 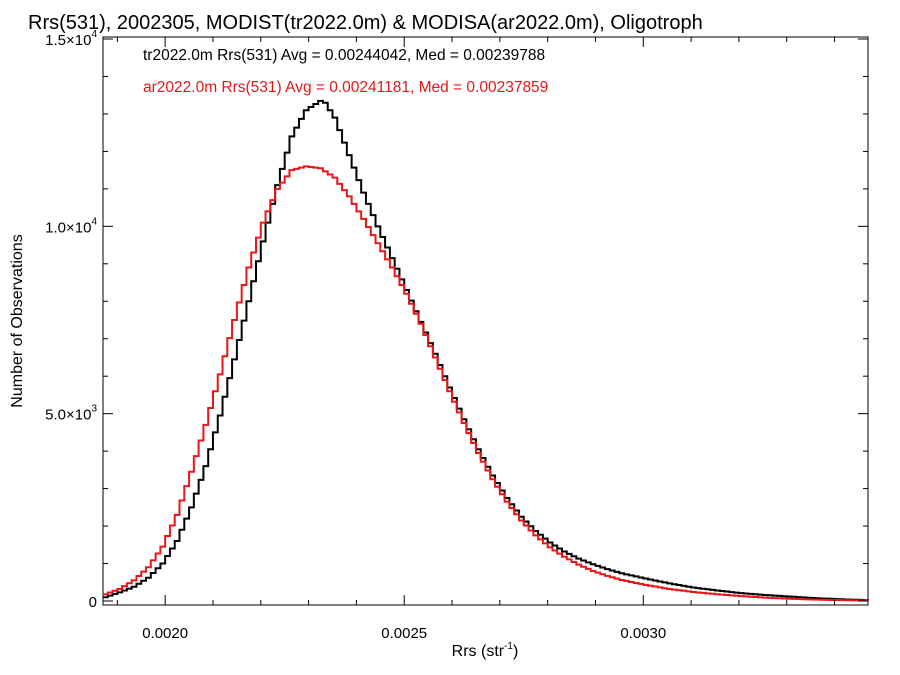 What do you see at coordinates (17, 320) in the screenshot?
I see `y-axis-label: Number of Observations` at bounding box center [17, 320].